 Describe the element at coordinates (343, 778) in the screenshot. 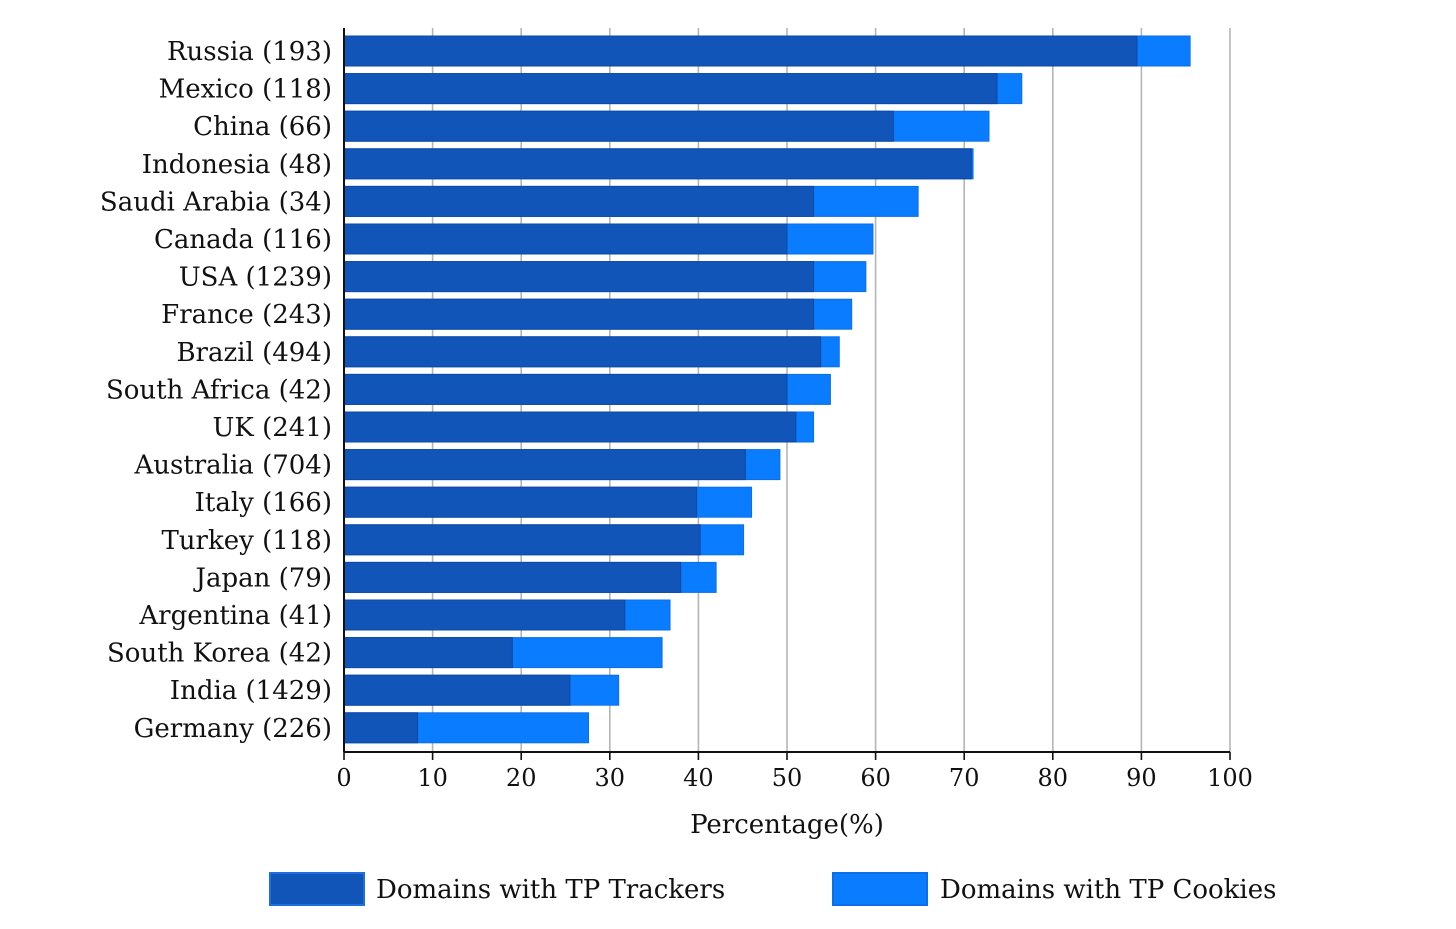

I see `x-tick-label: 0` at that location.